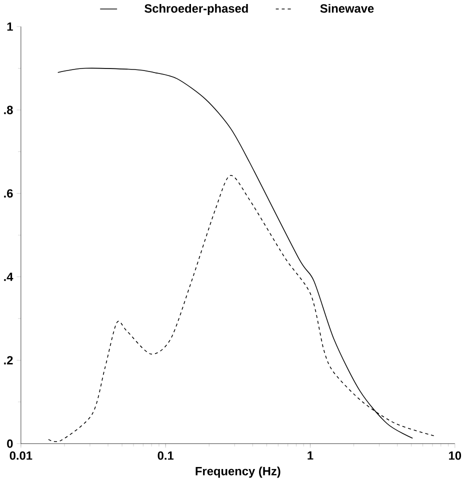 The width and height of the screenshot is (465, 481). What do you see at coordinates (8, 360) in the screenshot?
I see `y-tick-label: .2` at bounding box center [8, 360].